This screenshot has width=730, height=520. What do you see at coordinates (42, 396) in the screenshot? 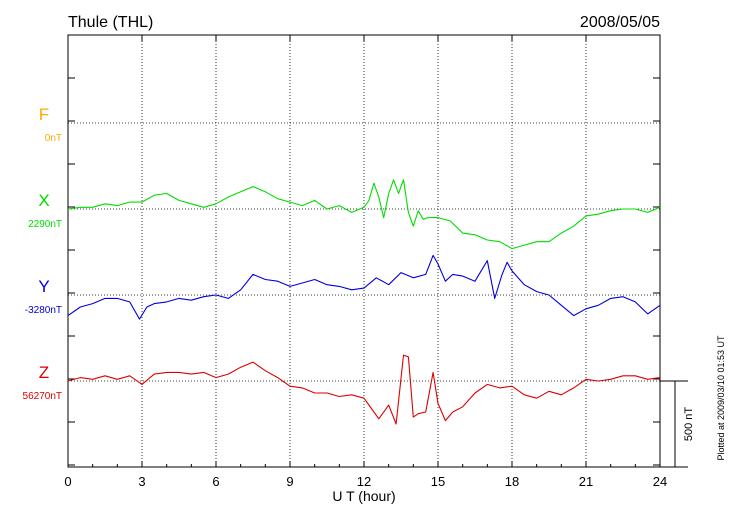
I see `baseline-label-z: 56270nT` at bounding box center [42, 396].